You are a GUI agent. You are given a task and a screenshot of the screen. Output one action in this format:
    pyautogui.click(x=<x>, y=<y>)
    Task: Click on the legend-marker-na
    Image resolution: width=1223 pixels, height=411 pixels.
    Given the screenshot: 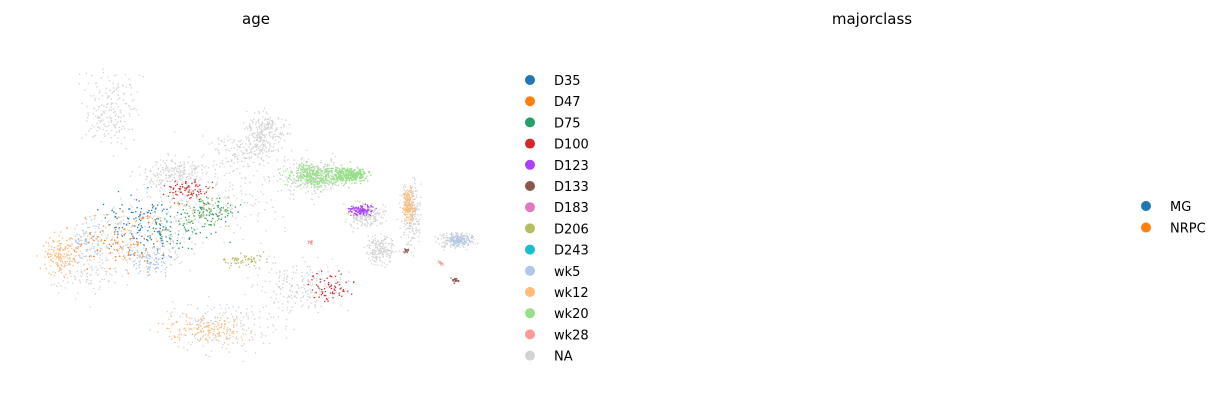 What is the action you would take?
    pyautogui.click(x=530, y=355)
    